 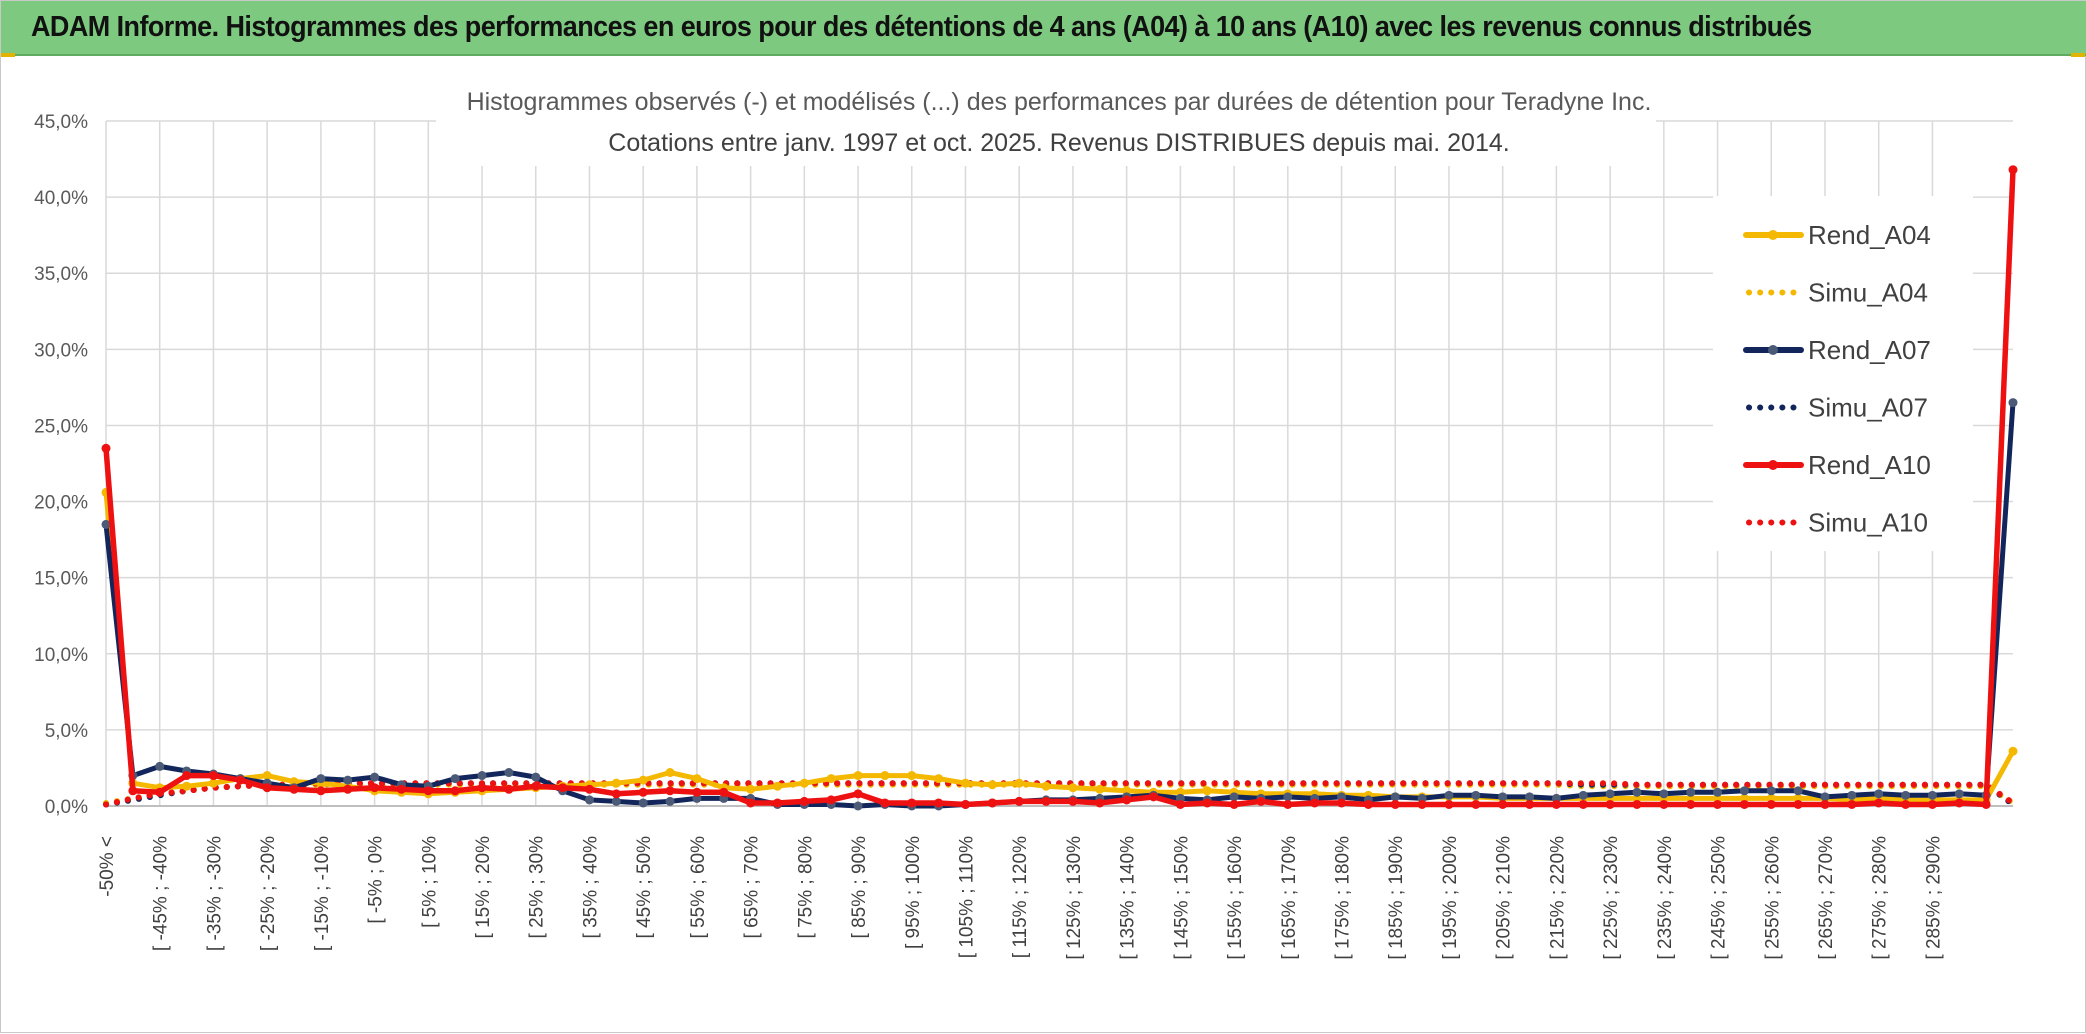 I want to click on legend-item: Rend_A04, so click(x=1837, y=235).